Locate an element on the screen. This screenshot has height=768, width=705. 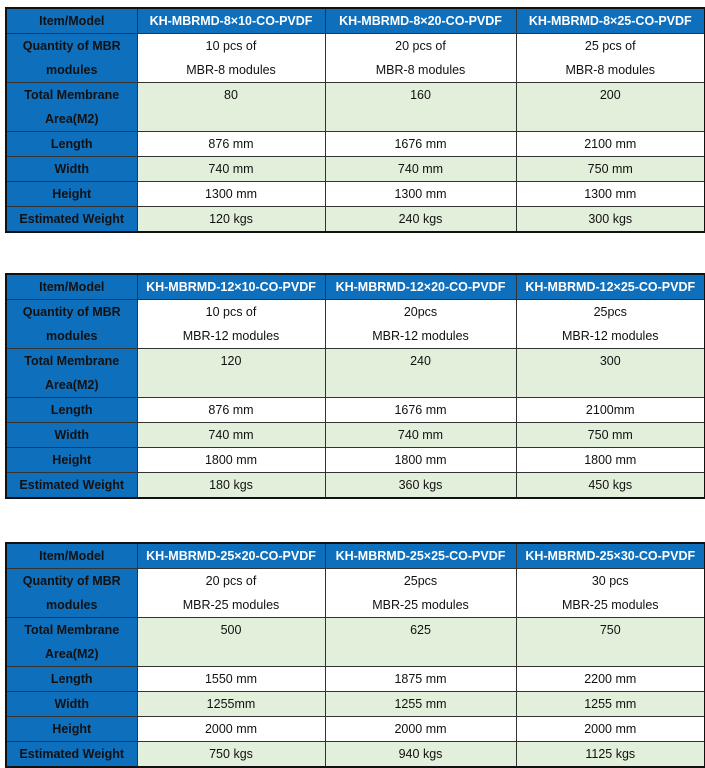
header-model-2: KH-MBRMD-12×20-CO-PVDF is located at coordinates (420, 286).